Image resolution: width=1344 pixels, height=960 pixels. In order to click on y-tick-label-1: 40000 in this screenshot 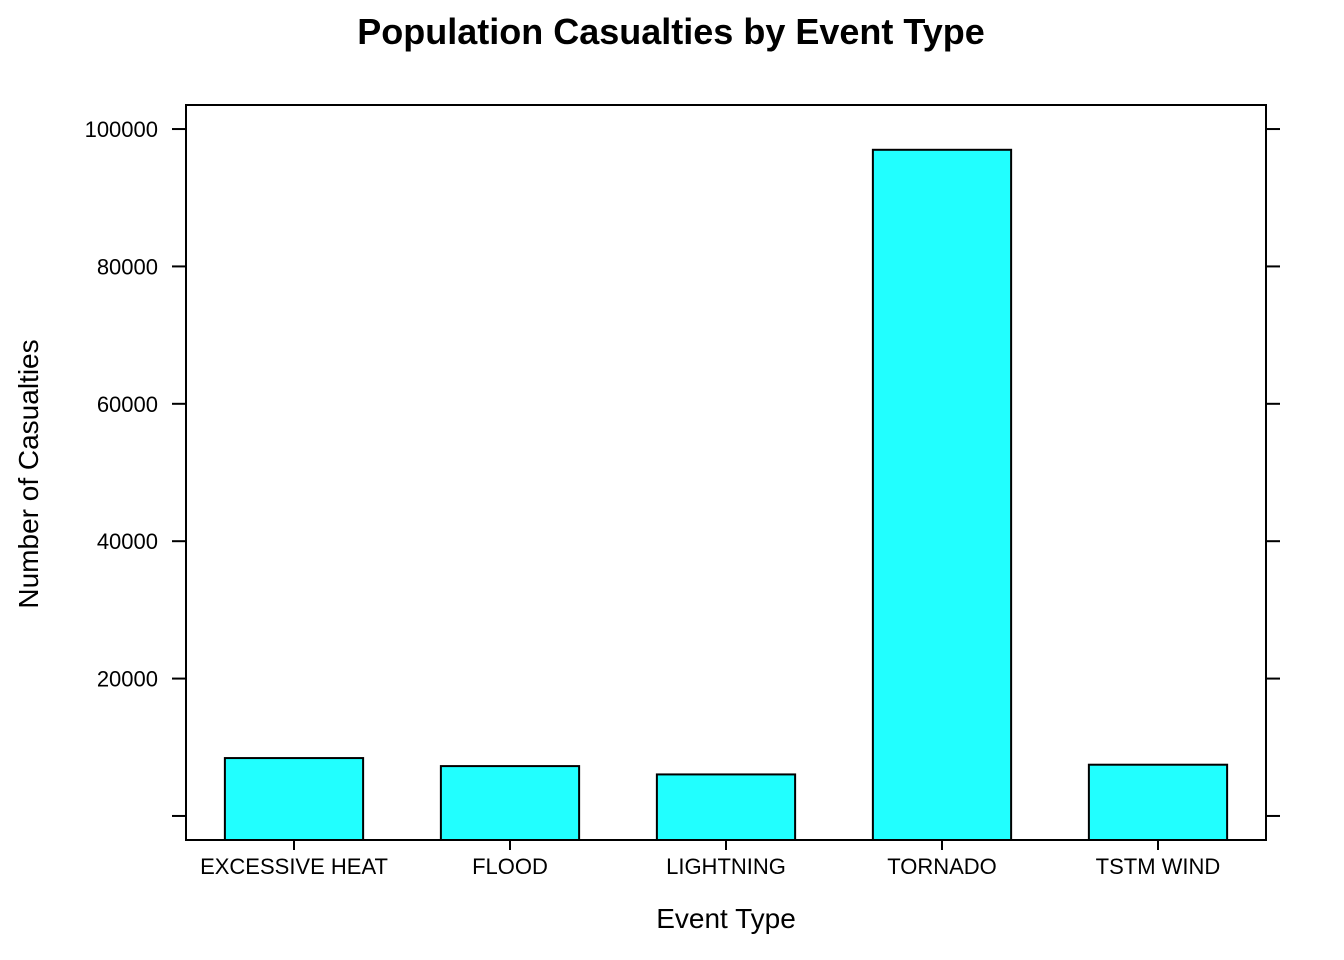, I will do `click(127, 541)`.